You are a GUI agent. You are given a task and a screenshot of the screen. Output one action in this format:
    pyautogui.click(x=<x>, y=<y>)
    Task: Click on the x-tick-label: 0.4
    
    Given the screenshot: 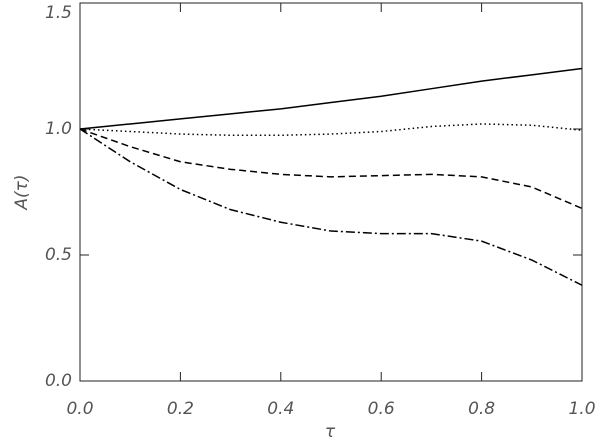 What is the action you would take?
    pyautogui.click(x=280, y=409)
    